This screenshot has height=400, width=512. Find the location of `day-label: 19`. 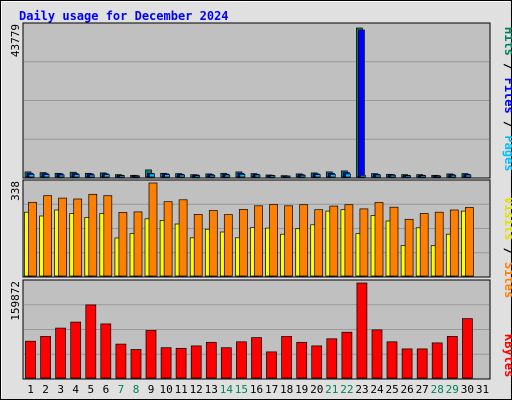

day-label: 19 is located at coordinates (301, 389).